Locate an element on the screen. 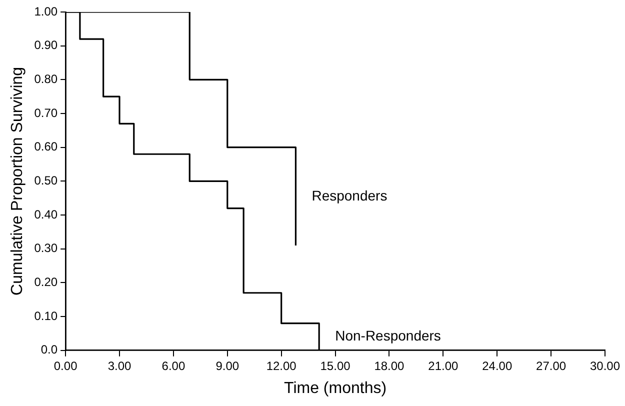 The image size is (625, 406). series-label: Responders is located at coordinates (350, 195).